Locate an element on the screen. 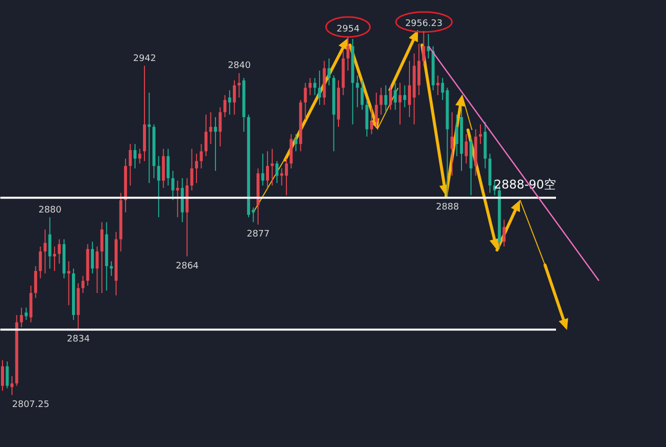  annotation: 2880 is located at coordinates (50, 210).